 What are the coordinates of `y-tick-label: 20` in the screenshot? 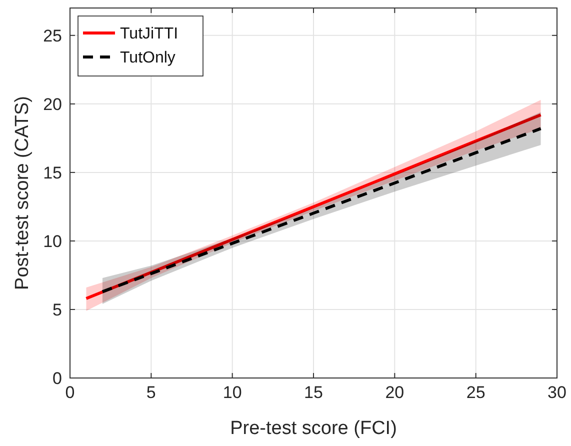 It's located at (52, 104).